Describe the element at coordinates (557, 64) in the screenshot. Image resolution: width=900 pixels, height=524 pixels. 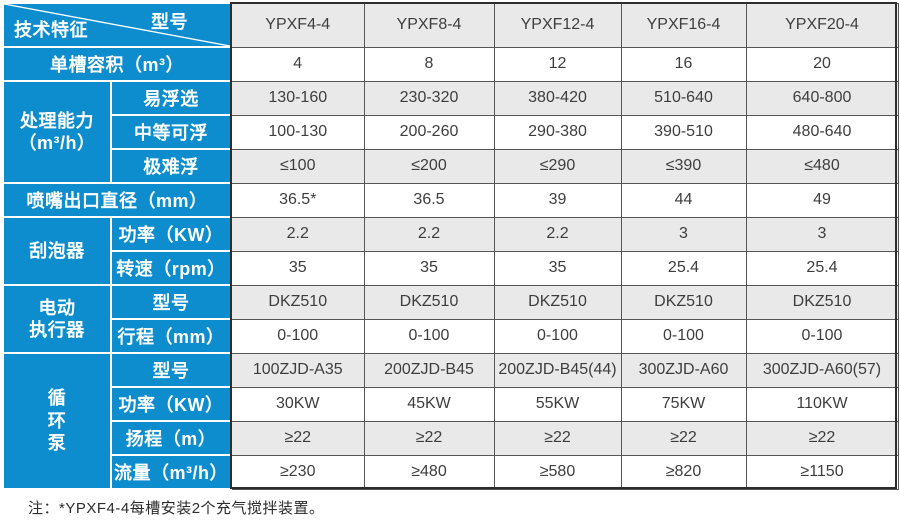
I see `value-cell: 12` at that location.